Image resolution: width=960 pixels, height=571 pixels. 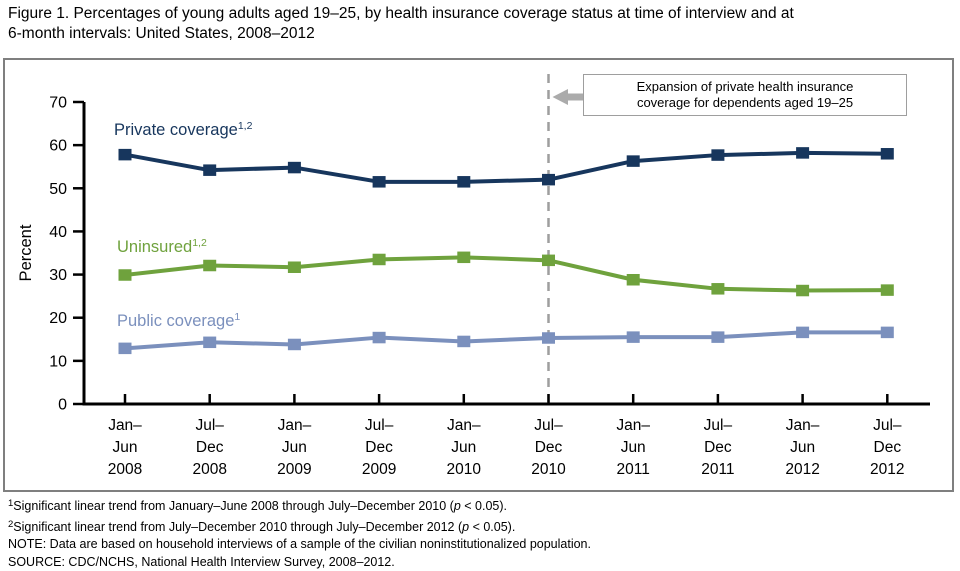 I want to click on y-tick-label: 30, so click(x=58, y=275).